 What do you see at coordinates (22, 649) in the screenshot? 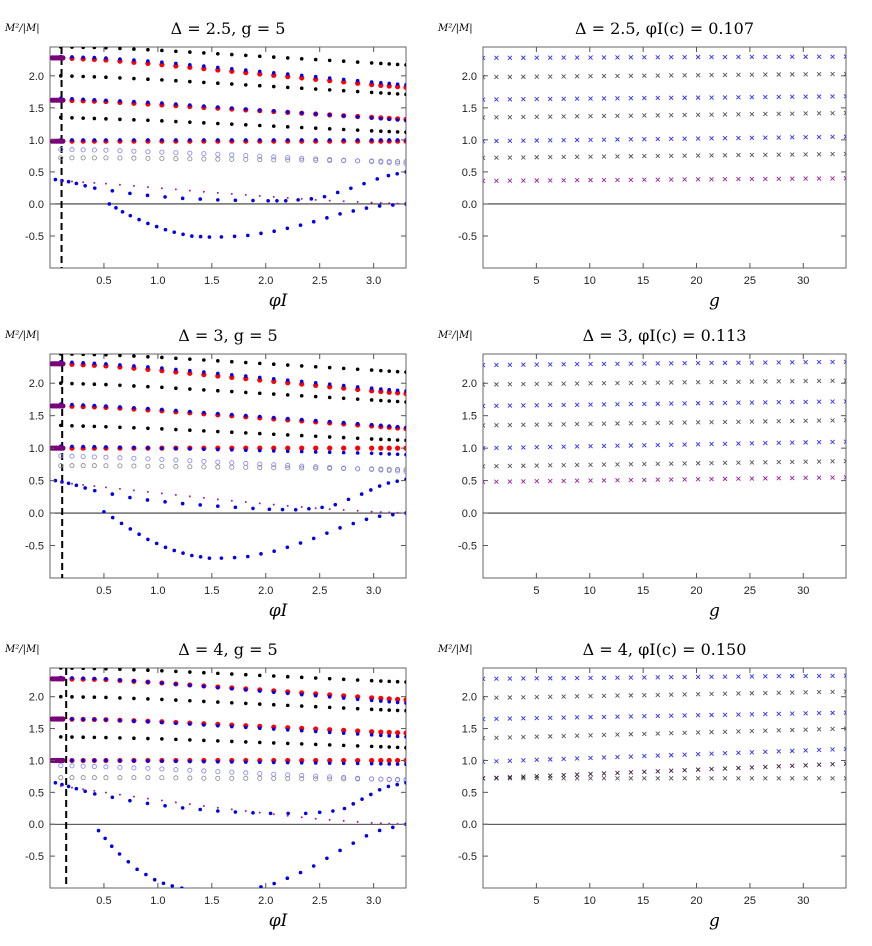
I see `y-axis-label: M²/|M|` at bounding box center [22, 649].